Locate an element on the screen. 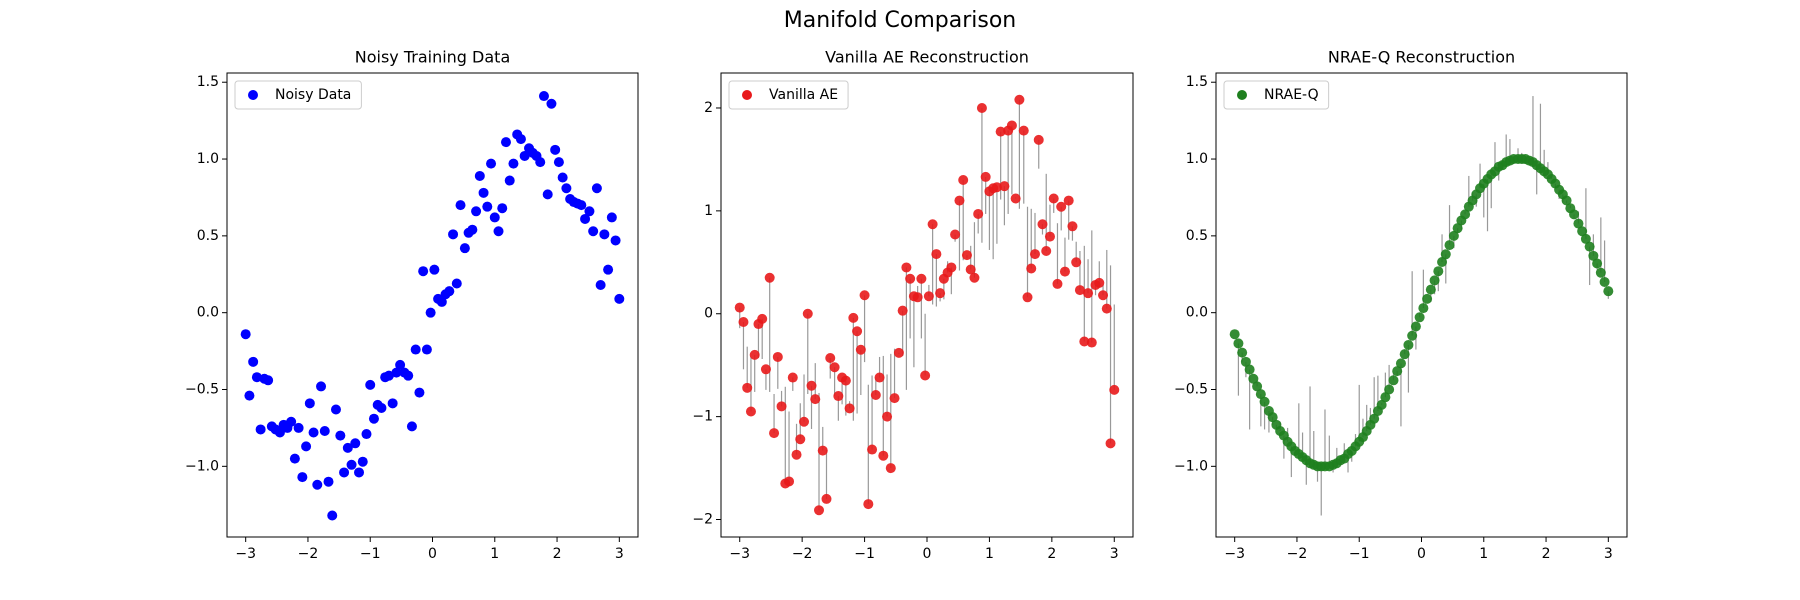  subplot-title: Noisy Training Data is located at coordinates (433, 57).